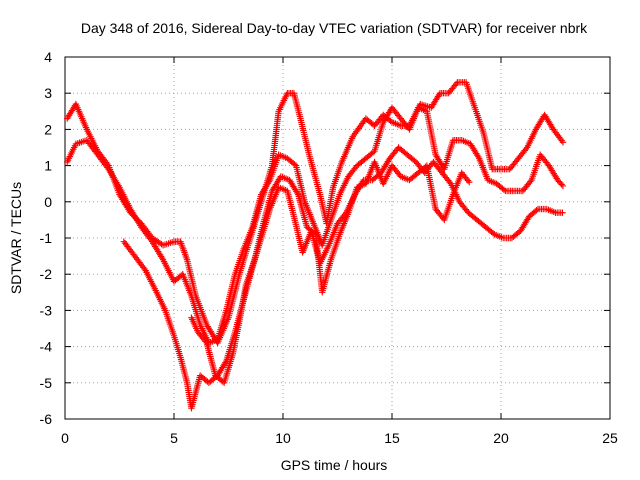  Describe the element at coordinates (334, 465) in the screenshot. I see `x-axis-label: GPS time / hours` at that location.